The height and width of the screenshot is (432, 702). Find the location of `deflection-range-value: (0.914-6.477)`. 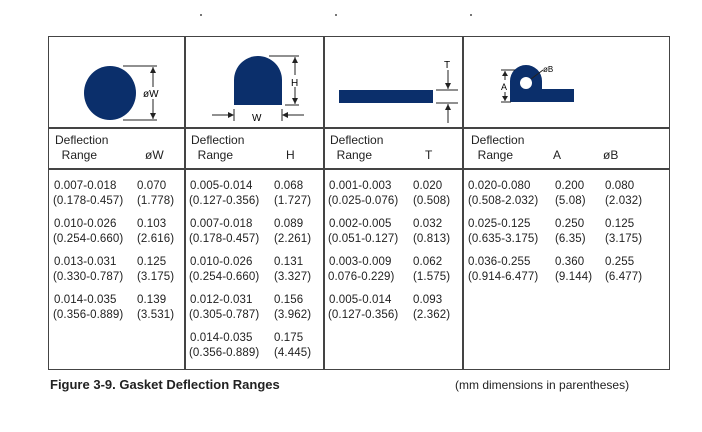

deflection-range-value: (0.914-6.477) is located at coordinates (503, 277).